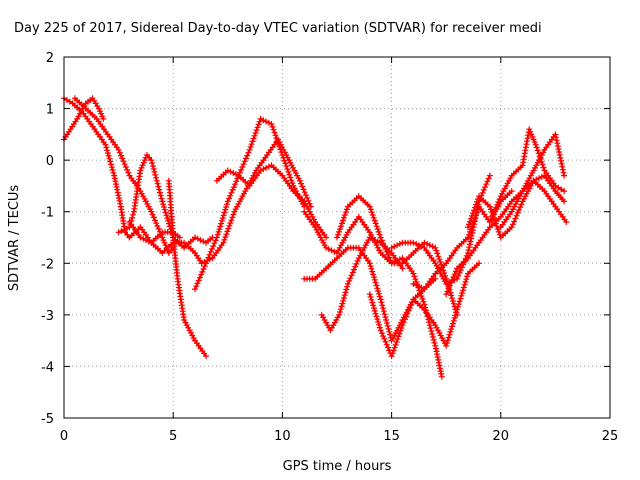  What do you see at coordinates (50, 58) in the screenshot?
I see `y-tick-label: 2` at bounding box center [50, 58].